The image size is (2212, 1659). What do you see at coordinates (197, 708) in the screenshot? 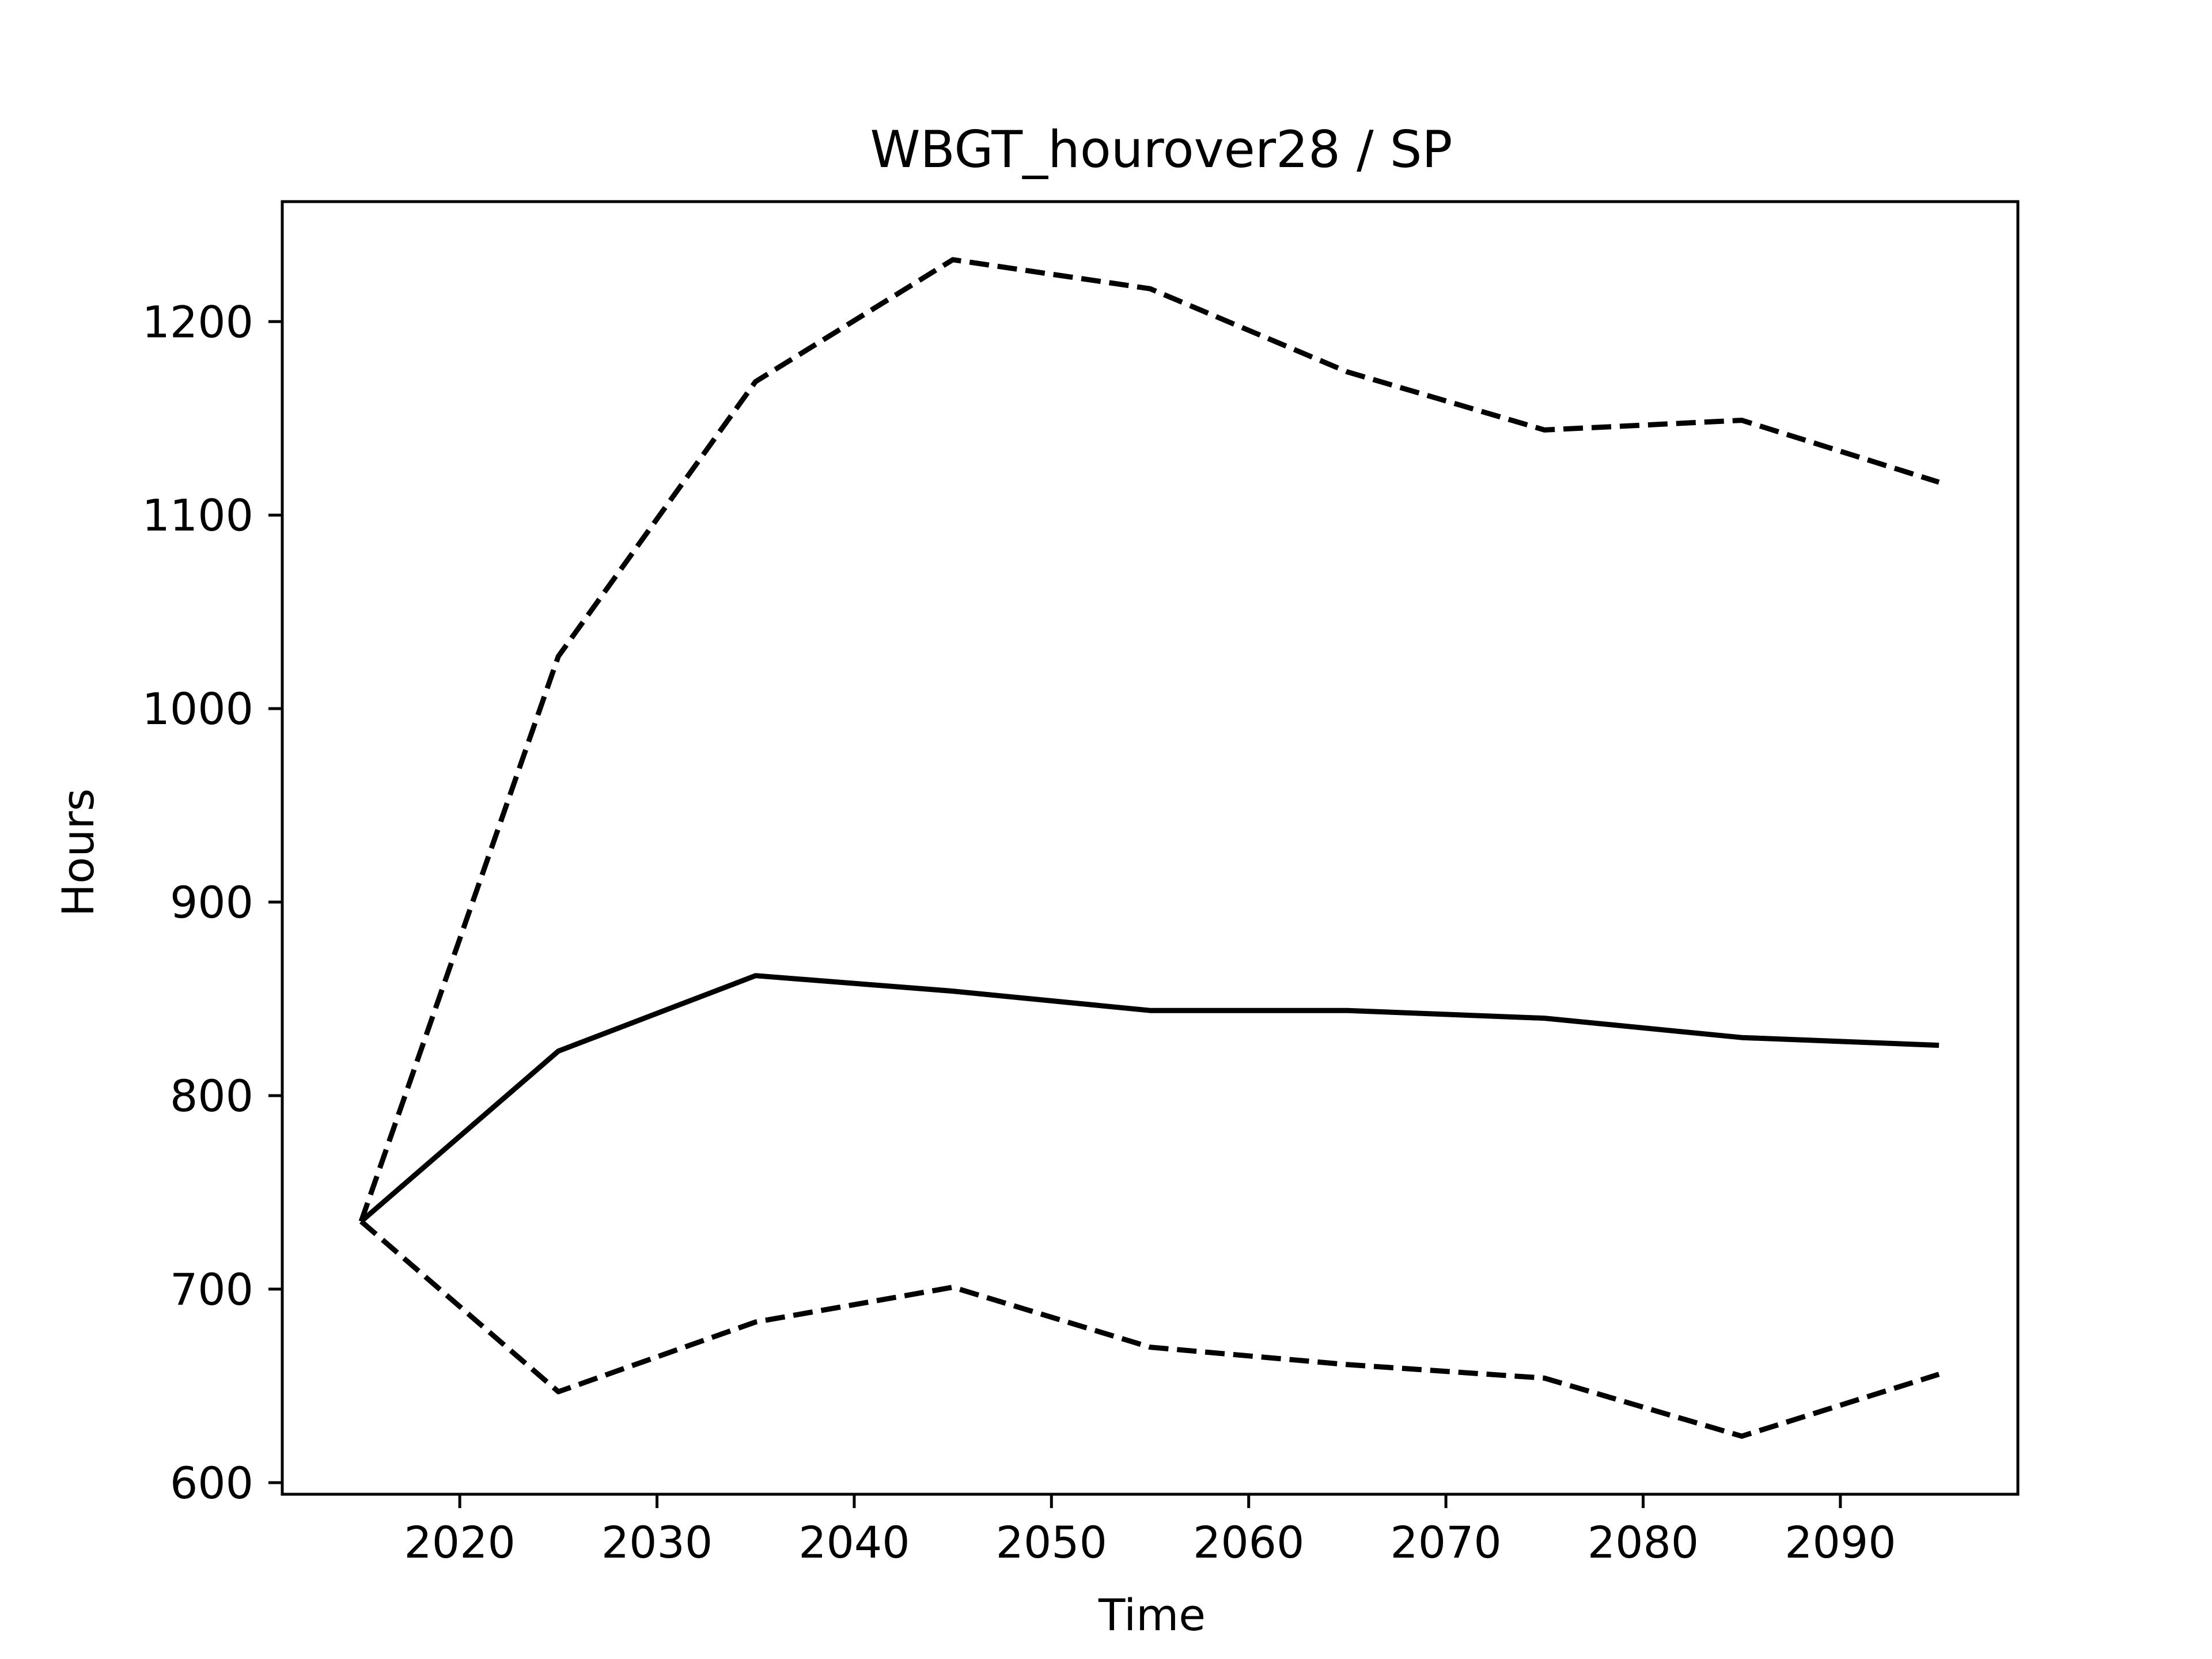
I see `y-tick-label: 1000` at bounding box center [197, 708].